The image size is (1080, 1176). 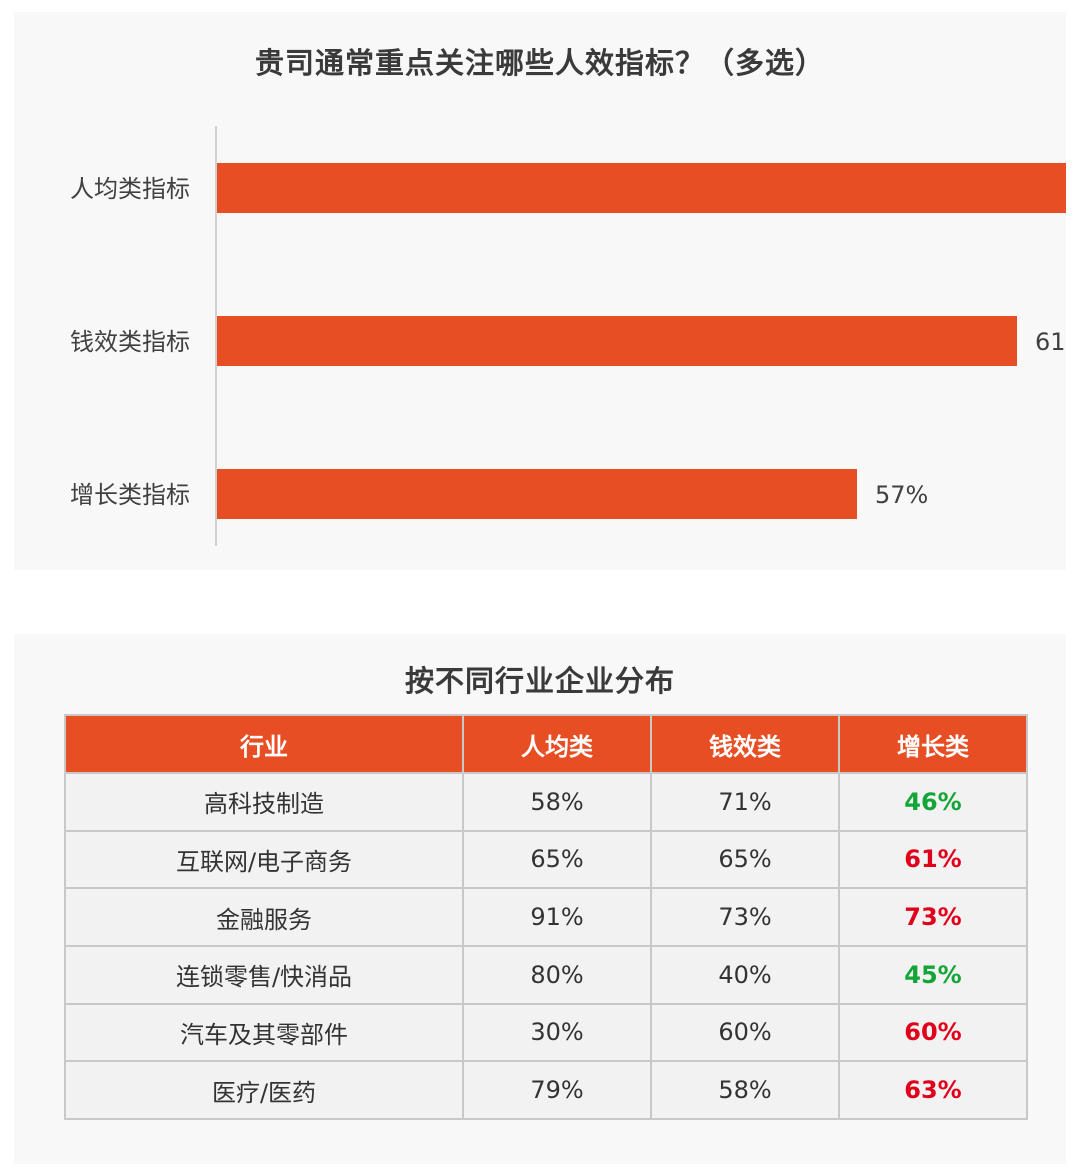 I want to click on cell-per-capita: 91%, so click(x=557, y=917).